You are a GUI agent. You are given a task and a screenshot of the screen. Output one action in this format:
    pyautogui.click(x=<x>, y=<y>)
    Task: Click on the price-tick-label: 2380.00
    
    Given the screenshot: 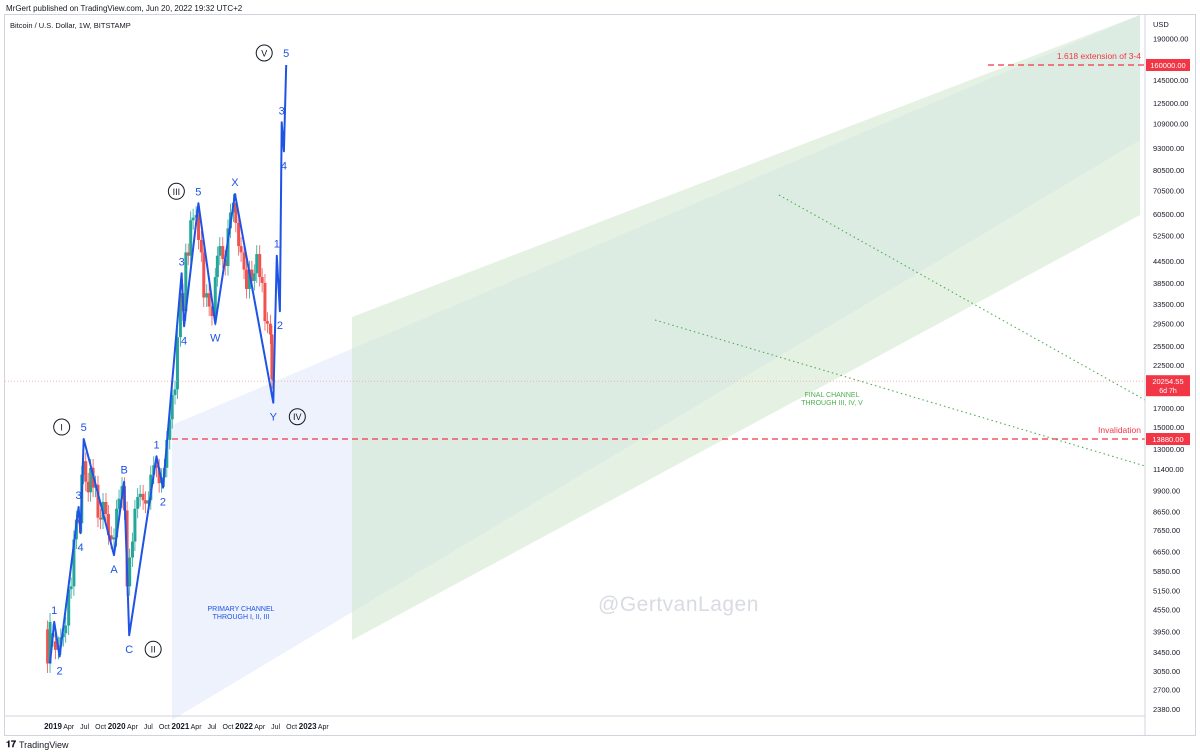 What is the action you would take?
    pyautogui.click(x=1166, y=709)
    